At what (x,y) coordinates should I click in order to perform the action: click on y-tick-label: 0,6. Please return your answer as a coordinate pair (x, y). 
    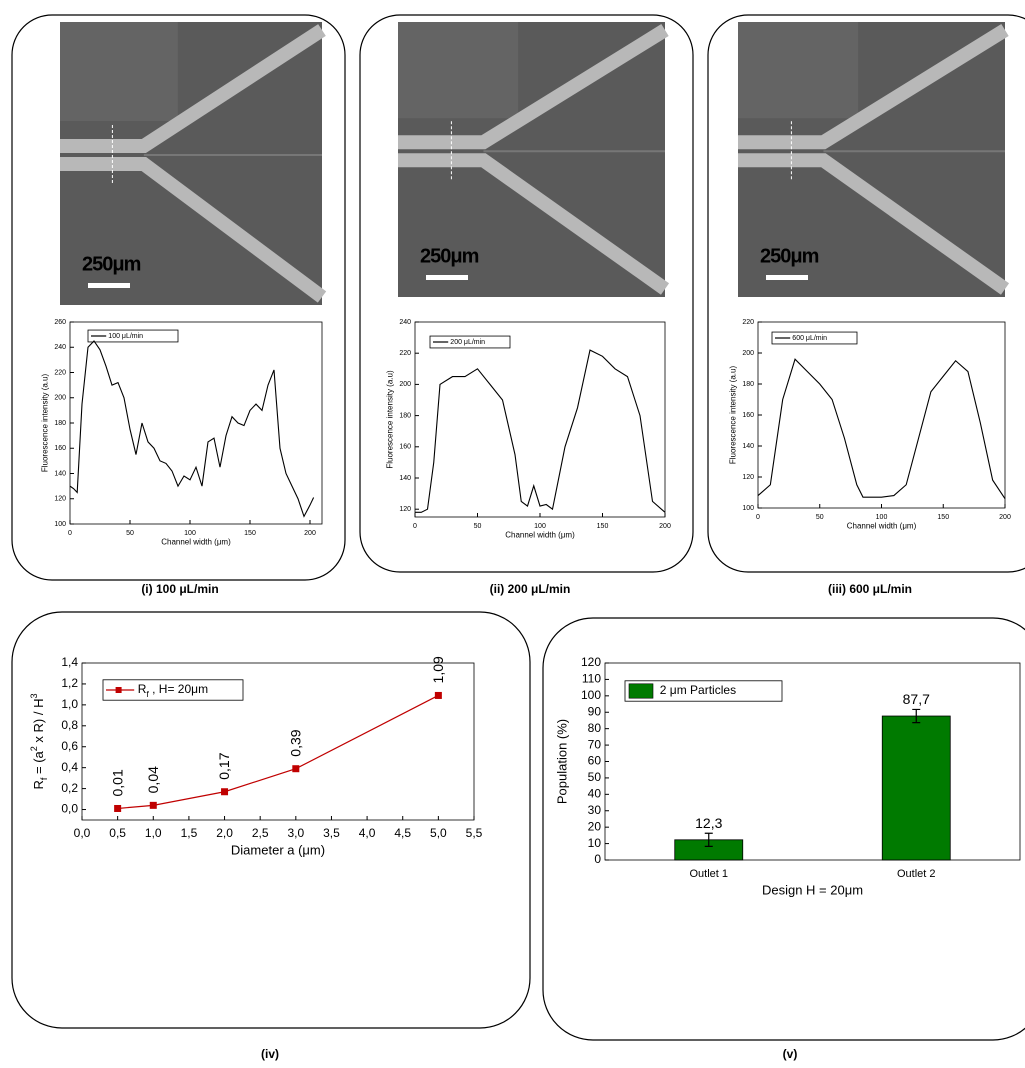
    Looking at the image, I should click on (69, 746).